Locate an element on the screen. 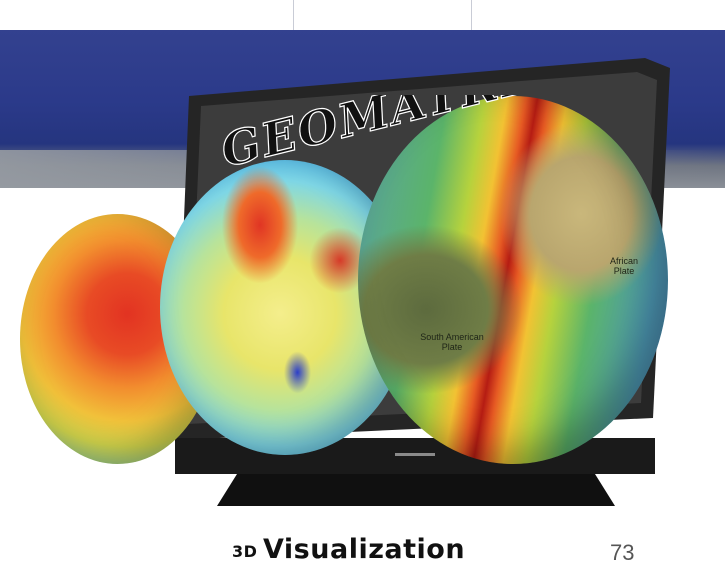 The width and height of the screenshot is (725, 577). caption-main: Visualization is located at coordinates (364, 549).